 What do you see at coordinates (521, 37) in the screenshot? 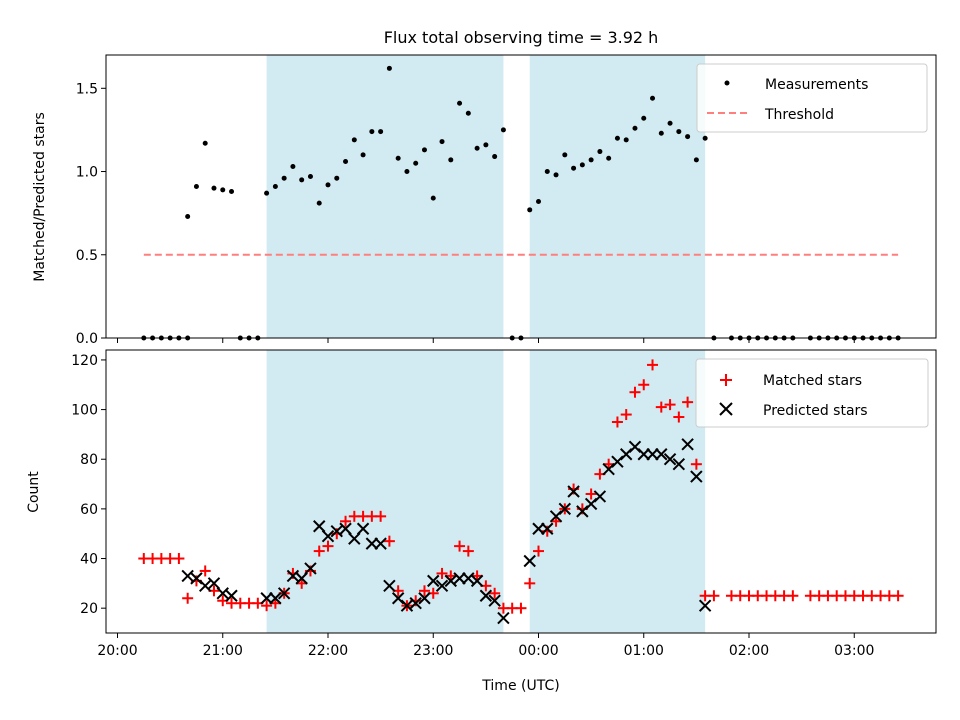
I see `chart-title: Flux total observing time = 3.92 h` at bounding box center [521, 37].